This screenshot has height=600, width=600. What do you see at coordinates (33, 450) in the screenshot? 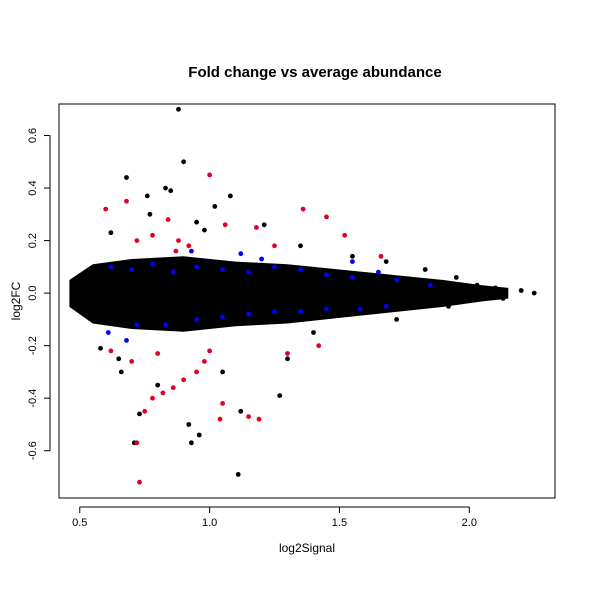
I see `y-tick-label: -0.6` at bounding box center [33, 450].